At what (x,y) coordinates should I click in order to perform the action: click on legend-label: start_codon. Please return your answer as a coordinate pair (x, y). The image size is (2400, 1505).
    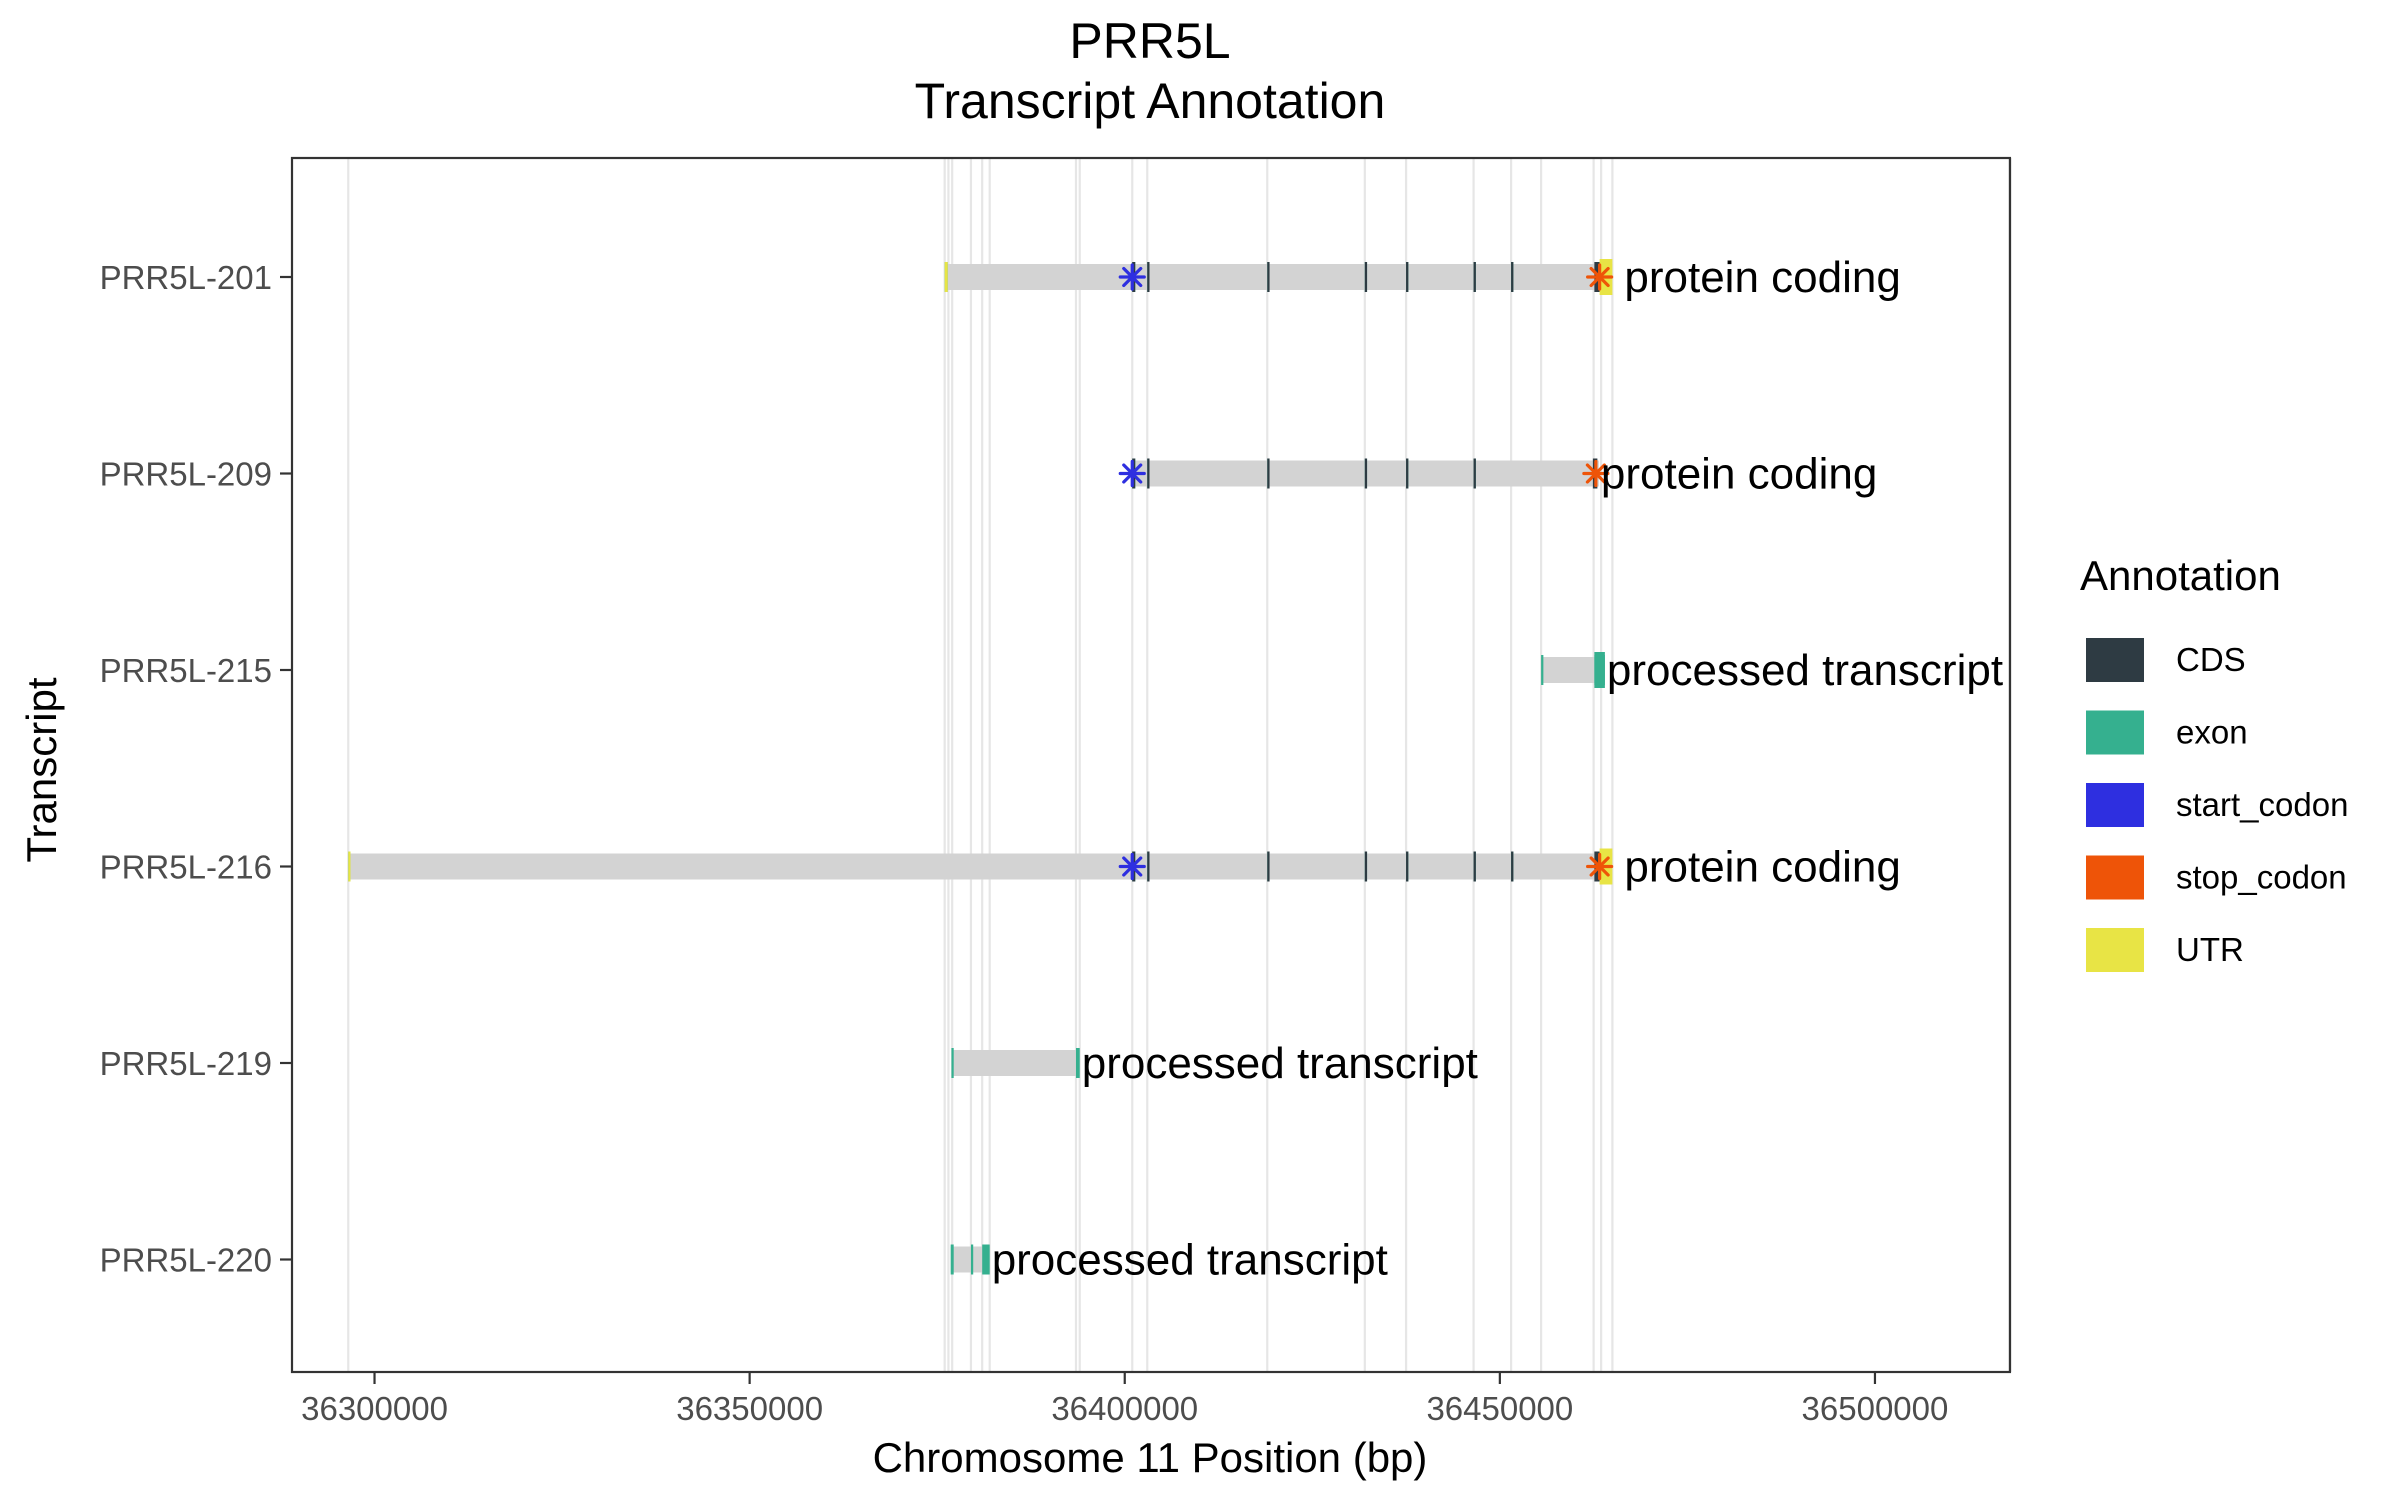
    Looking at the image, I should click on (2262, 804).